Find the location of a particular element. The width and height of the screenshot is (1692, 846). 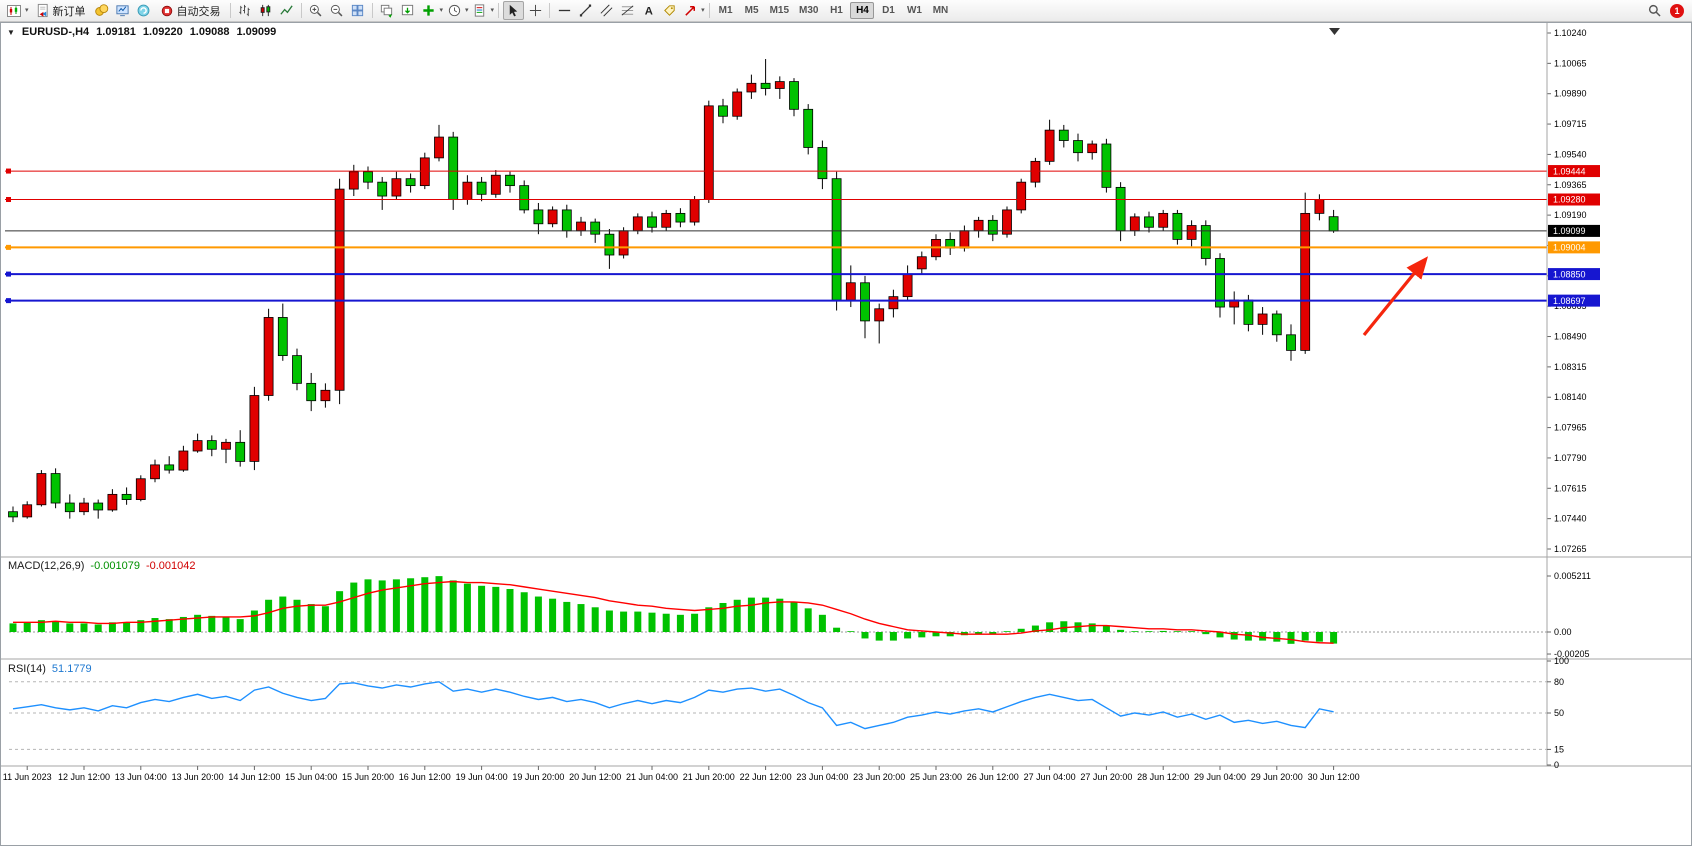

notification-badge: 1 is located at coordinates (1677, 10).